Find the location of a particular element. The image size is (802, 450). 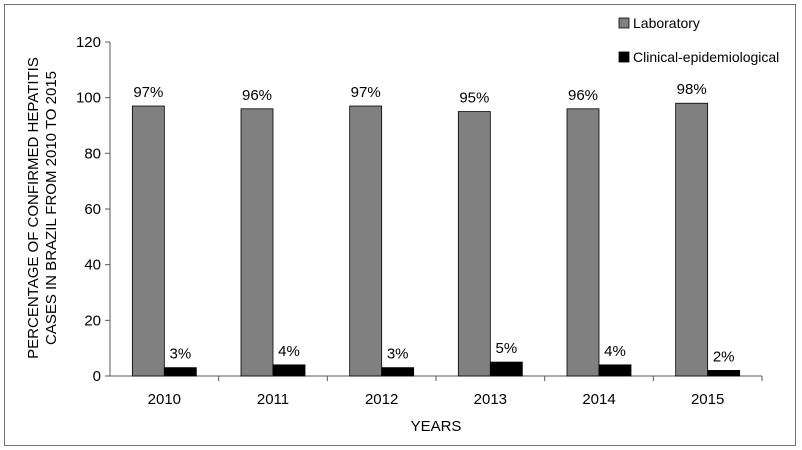

legend: Laboratory Clinical-epidemiological is located at coordinates (698, 40).